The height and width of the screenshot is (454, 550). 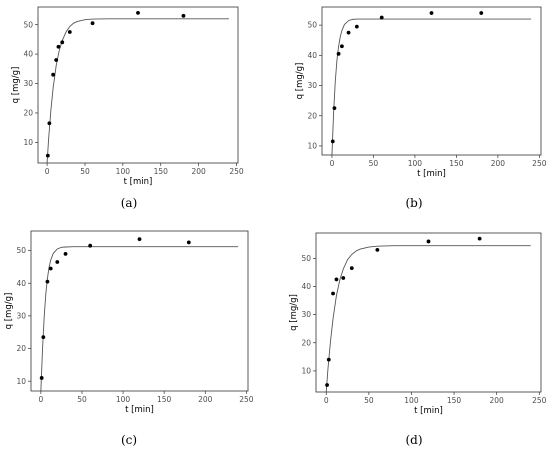 What do you see at coordinates (413, 203) in the screenshot?
I see `panel-caption: (b)` at bounding box center [413, 203].